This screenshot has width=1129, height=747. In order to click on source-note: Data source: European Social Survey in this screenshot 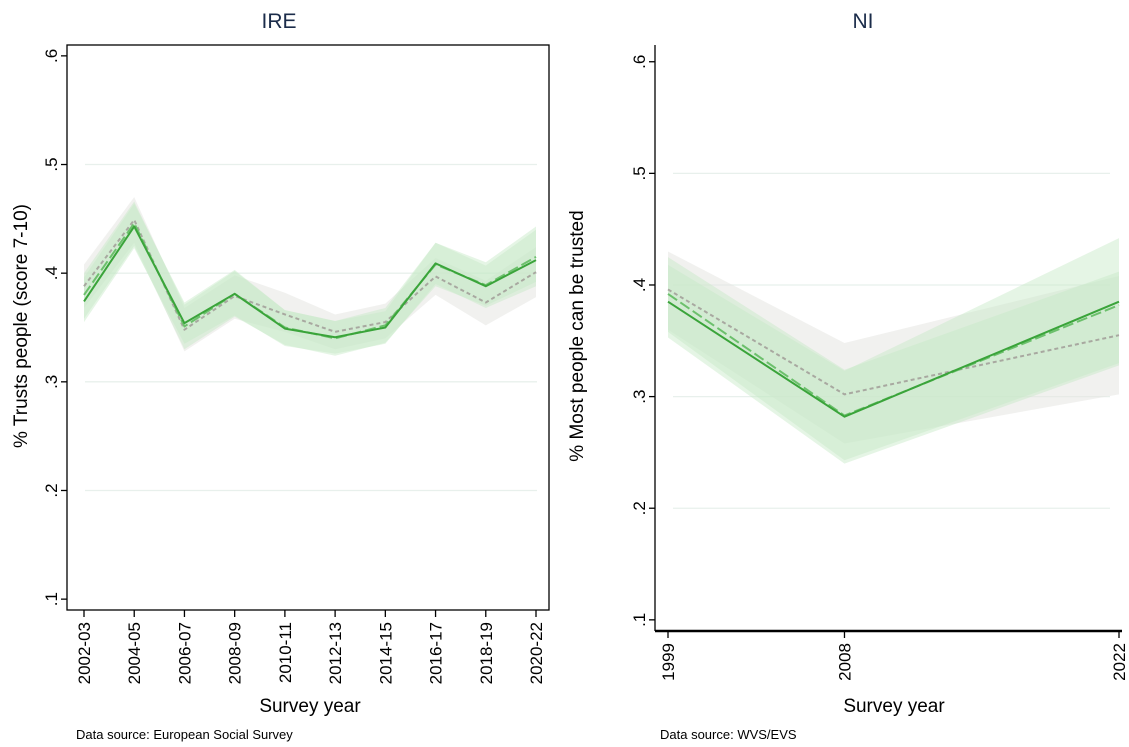, I will do `click(184, 734)`.